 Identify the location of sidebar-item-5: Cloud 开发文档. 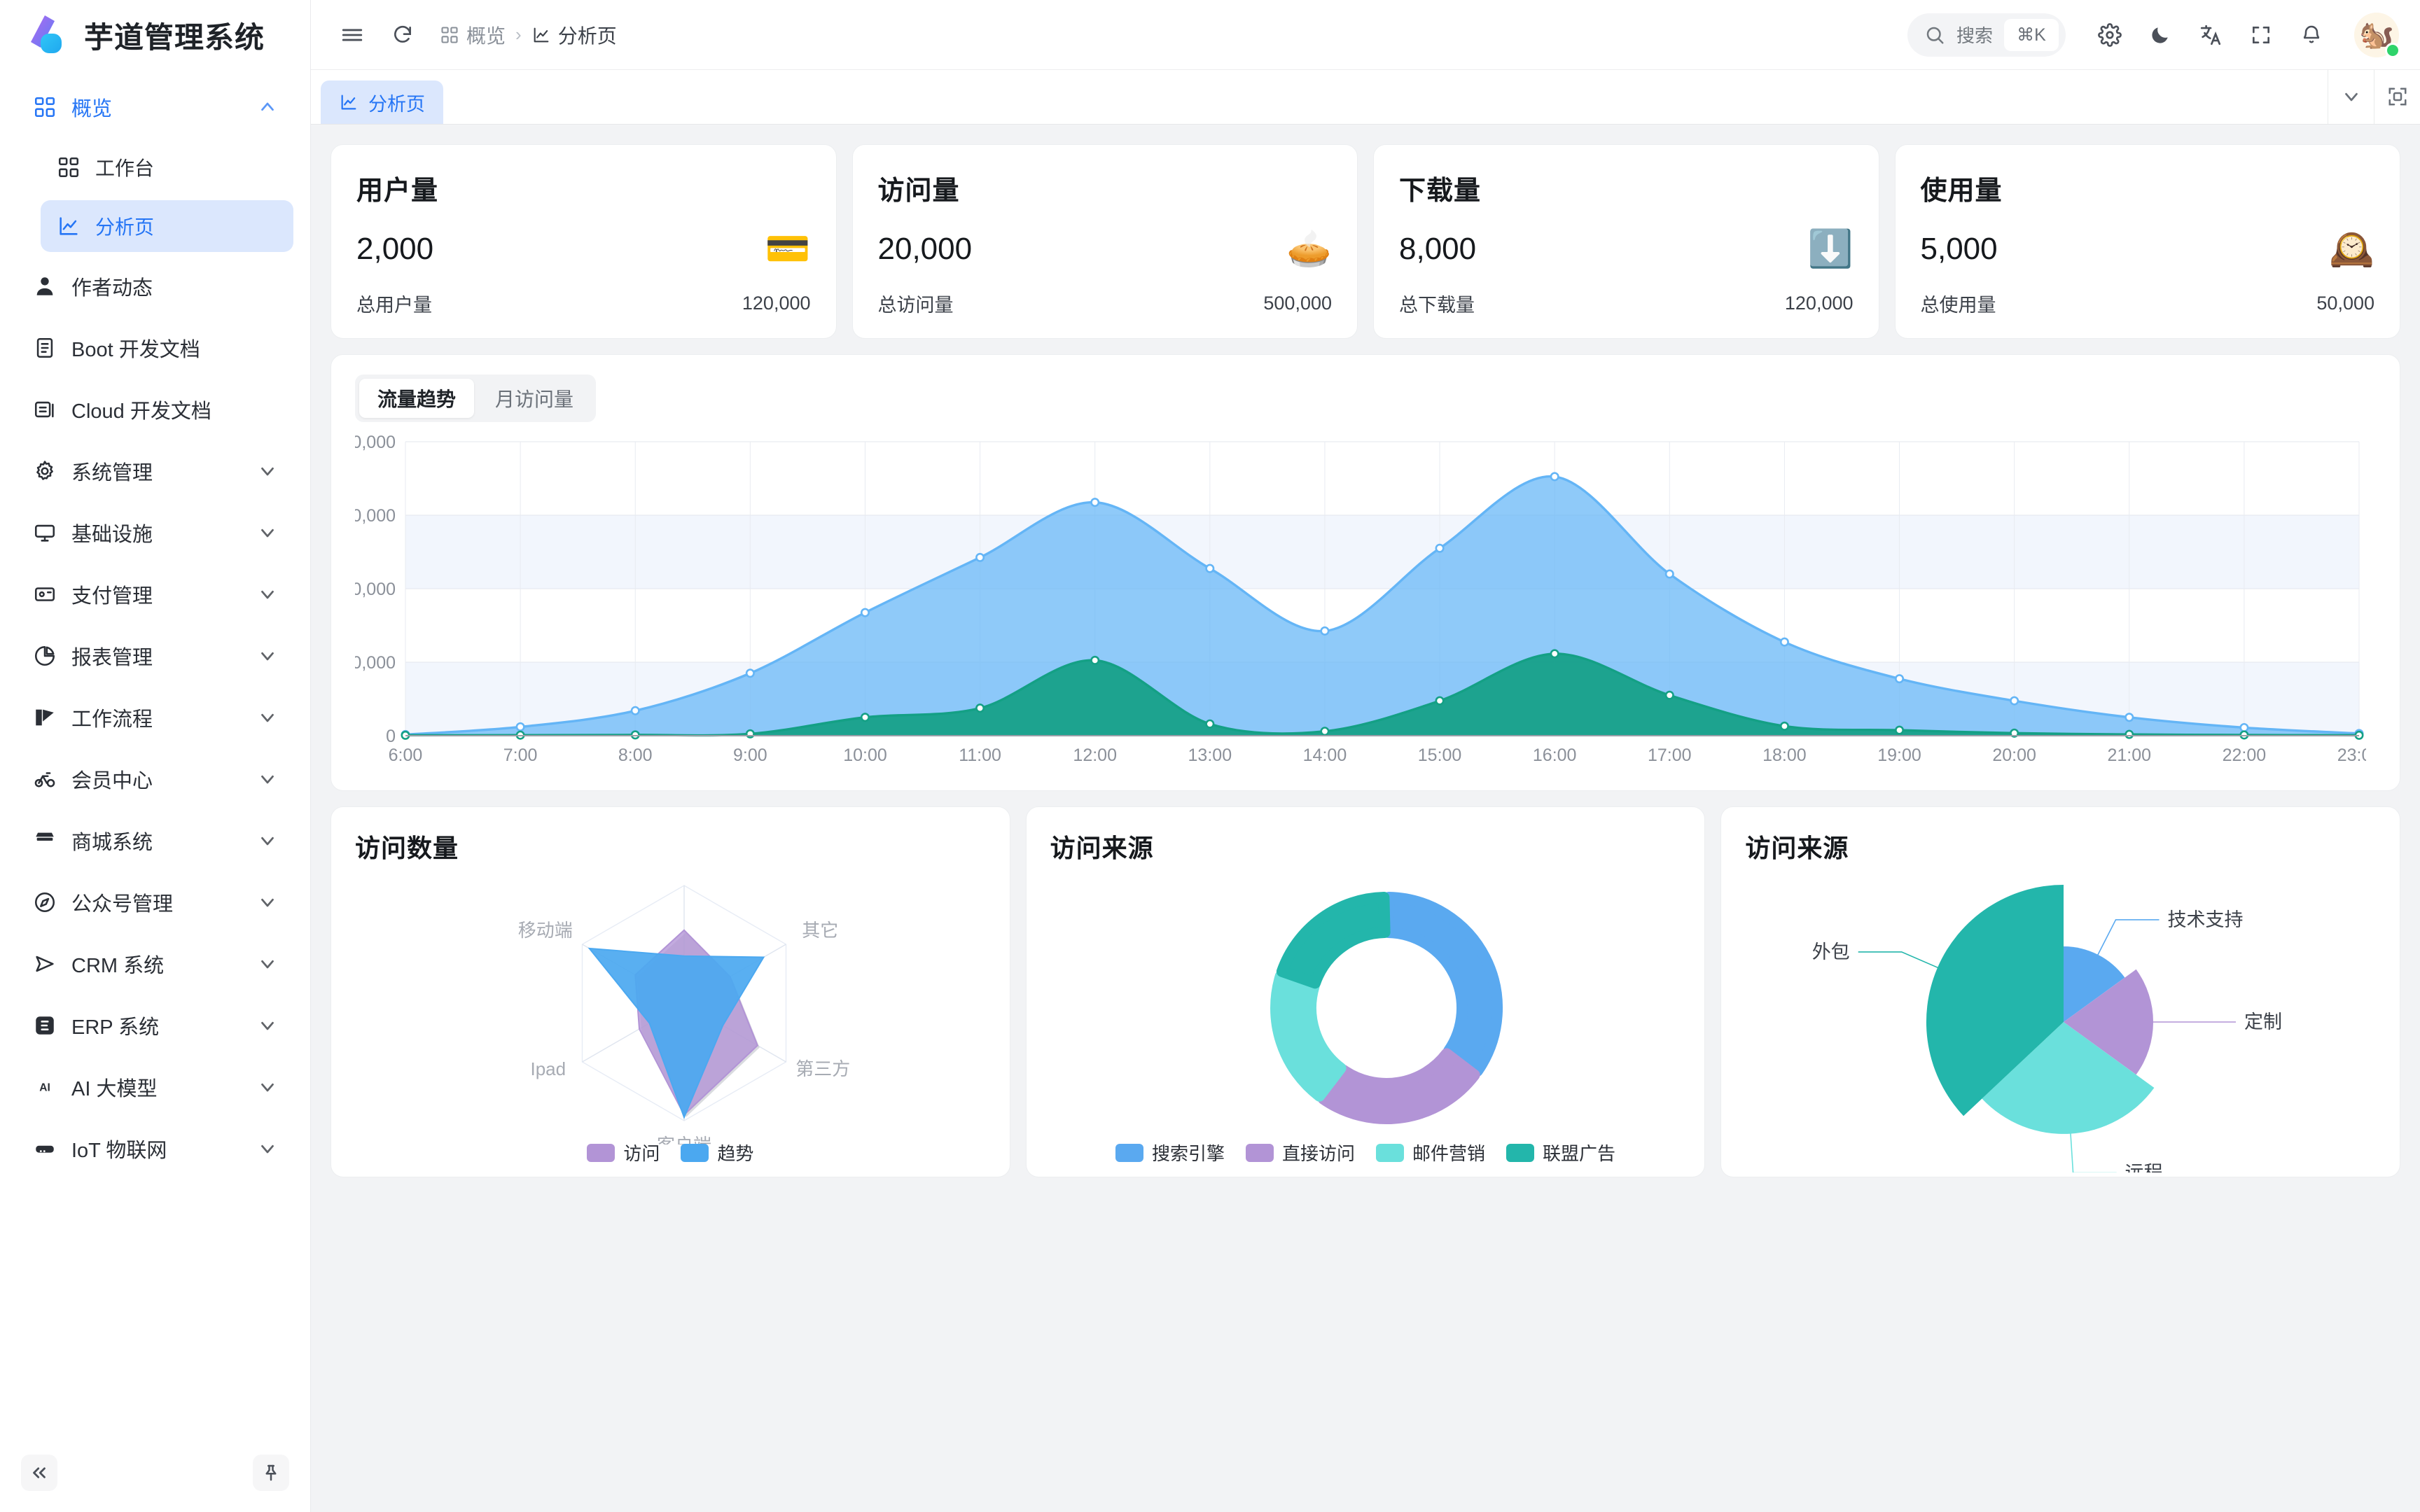
(155, 409).